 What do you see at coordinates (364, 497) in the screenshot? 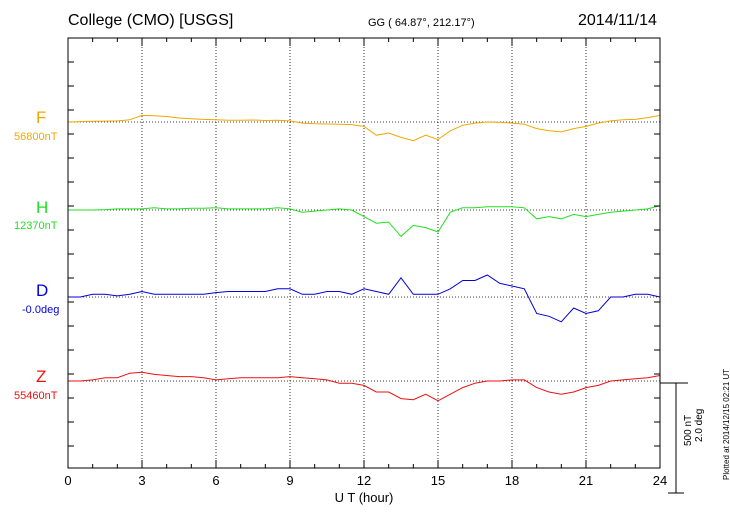
I see `x-axis-label: U T (hour)` at bounding box center [364, 497].